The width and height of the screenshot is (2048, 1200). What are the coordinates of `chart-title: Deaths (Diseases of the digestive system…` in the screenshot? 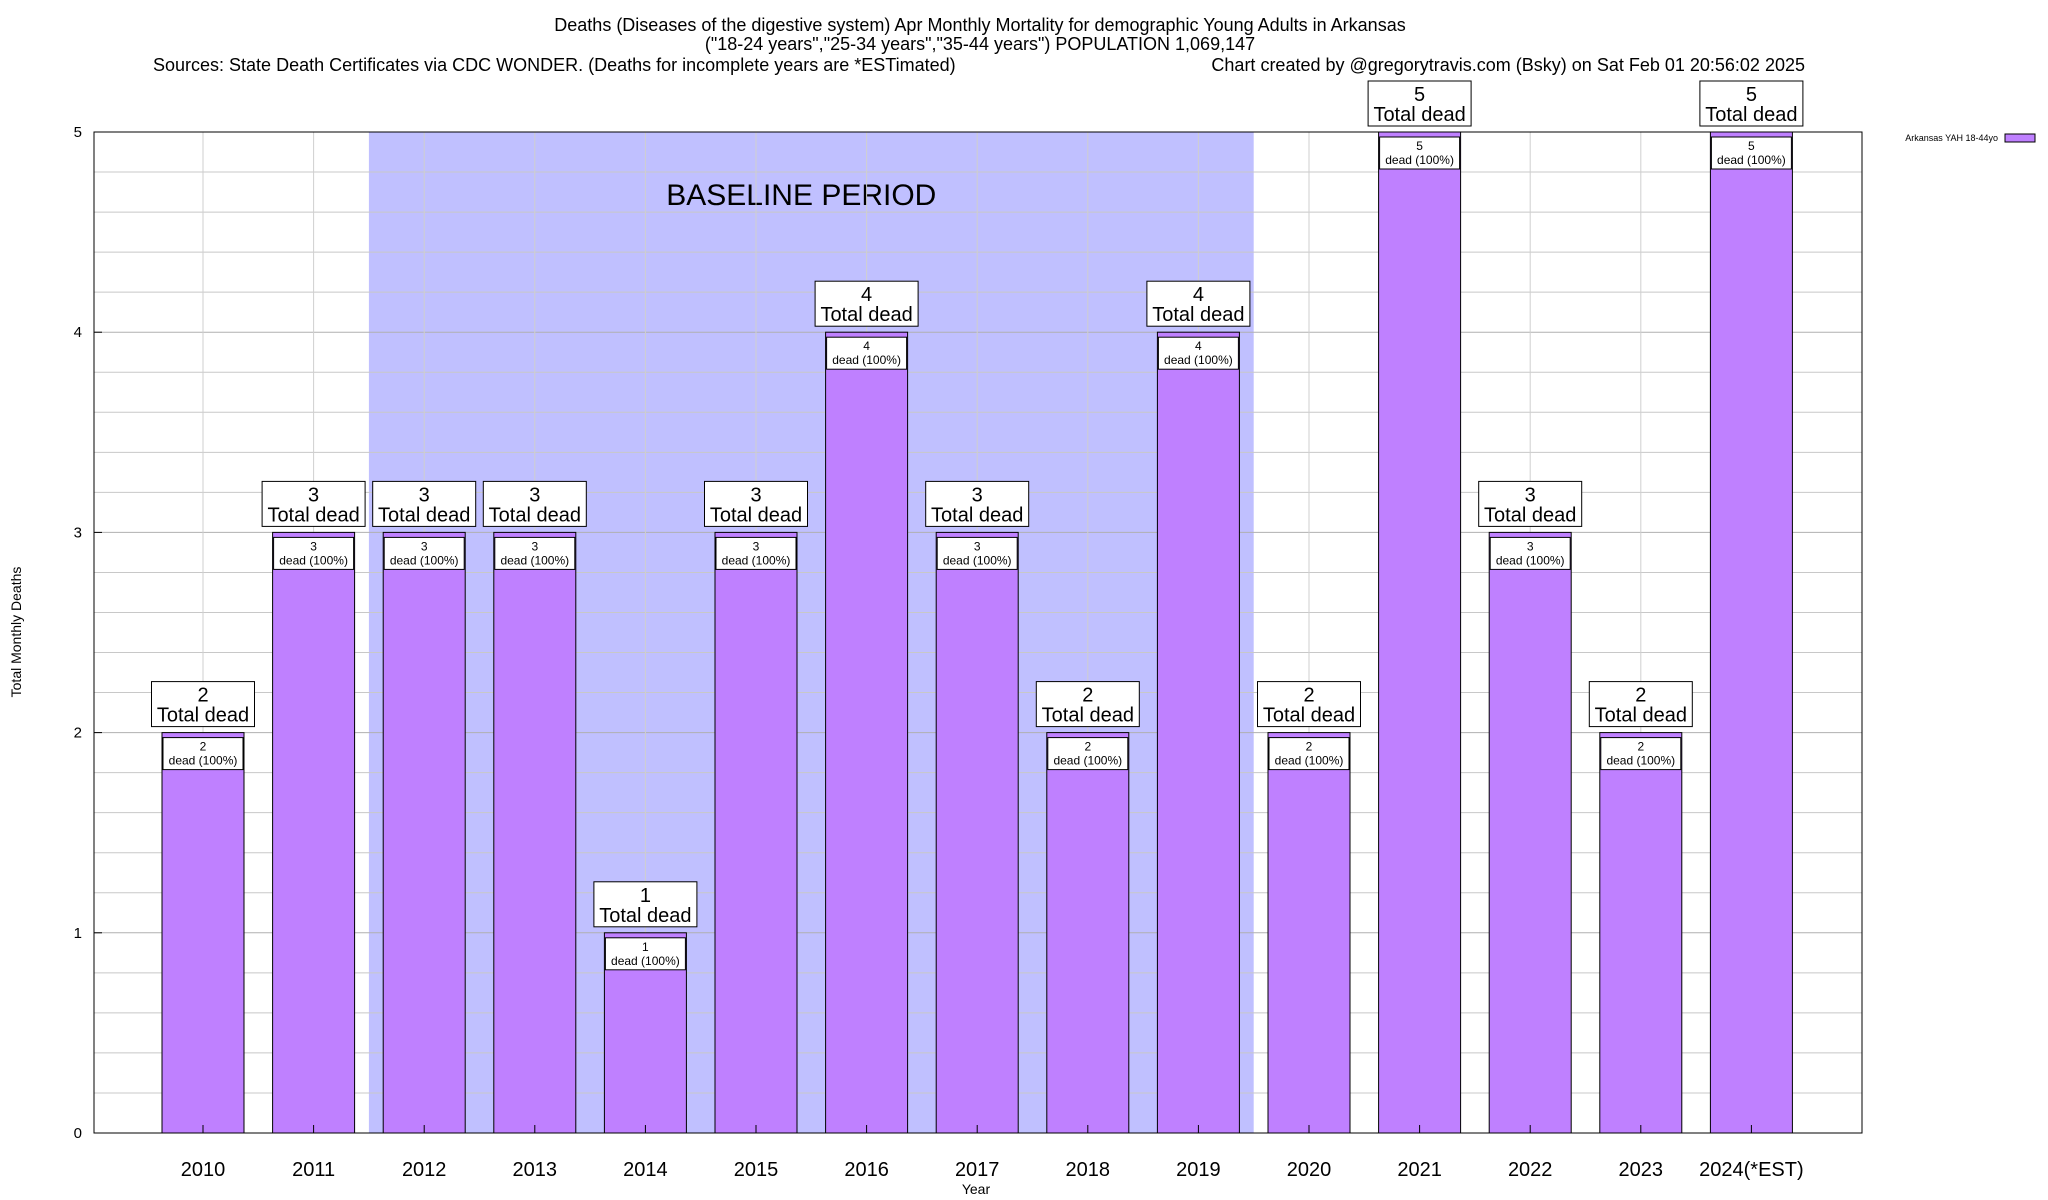 It's located at (979, 25).